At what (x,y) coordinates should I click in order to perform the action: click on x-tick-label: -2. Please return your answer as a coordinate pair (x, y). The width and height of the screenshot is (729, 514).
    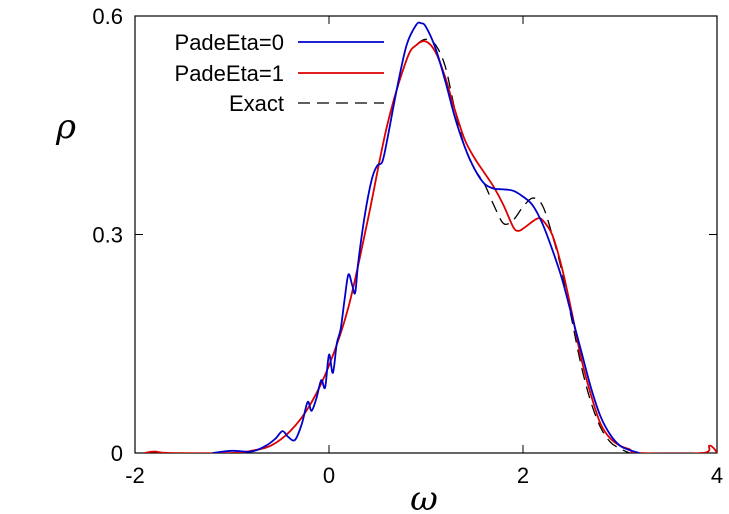
    Looking at the image, I should click on (135, 475).